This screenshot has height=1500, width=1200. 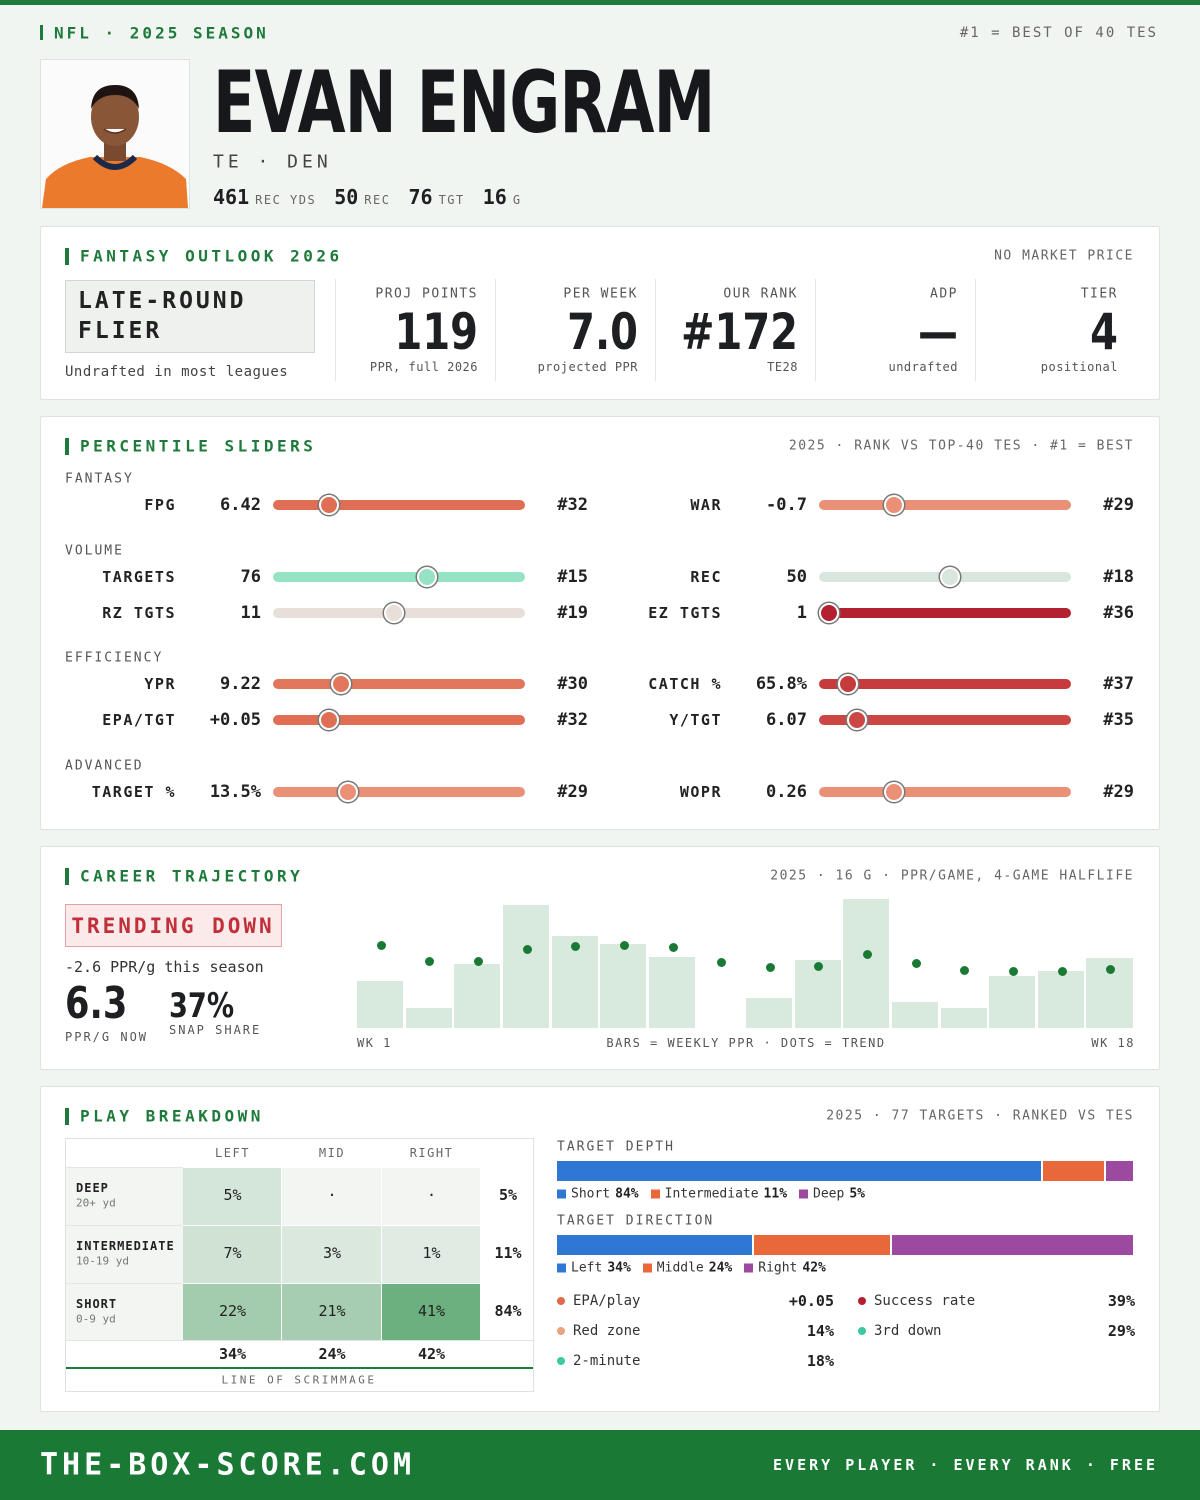 What do you see at coordinates (944, 294) in the screenshot?
I see `metric-label: ADP` at bounding box center [944, 294].